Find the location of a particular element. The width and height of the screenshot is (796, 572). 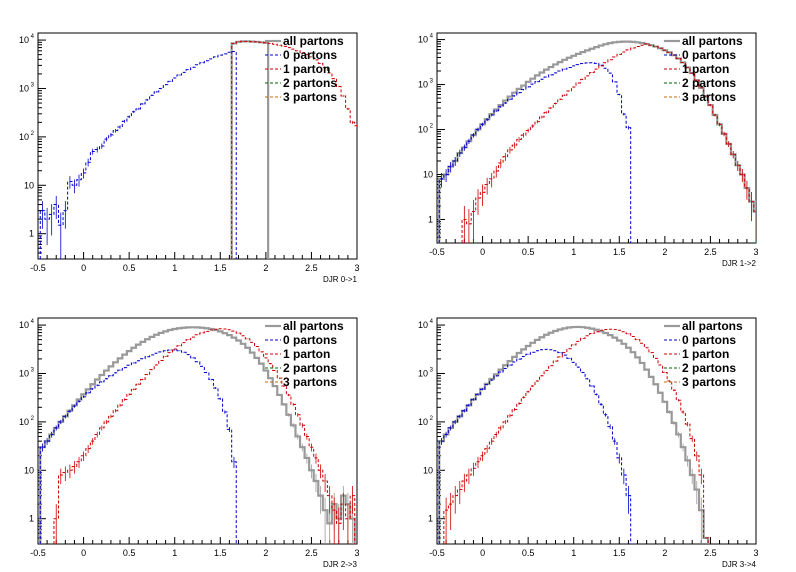

plot-frame is located at coordinates (596, 138).